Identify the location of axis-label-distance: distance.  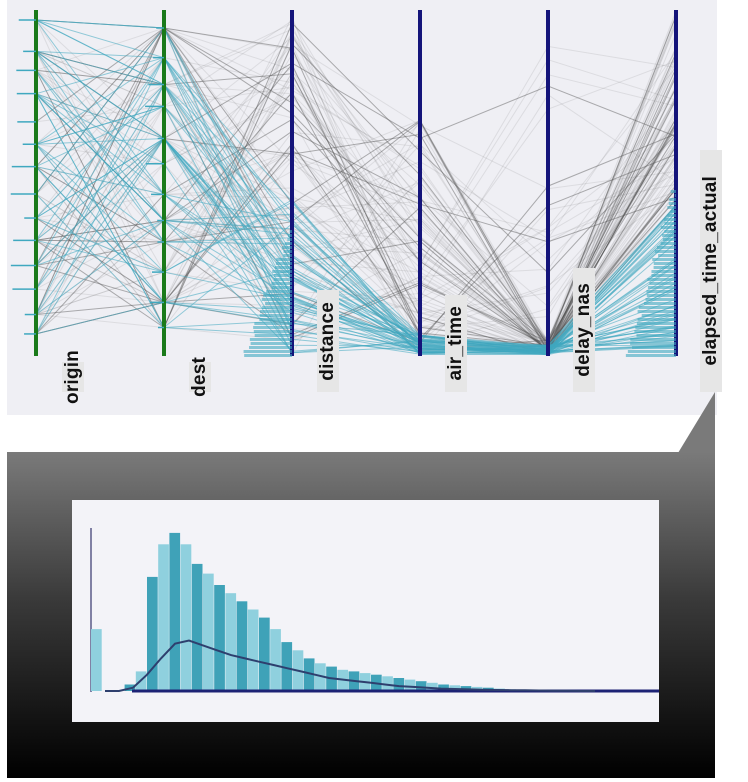
(328, 341).